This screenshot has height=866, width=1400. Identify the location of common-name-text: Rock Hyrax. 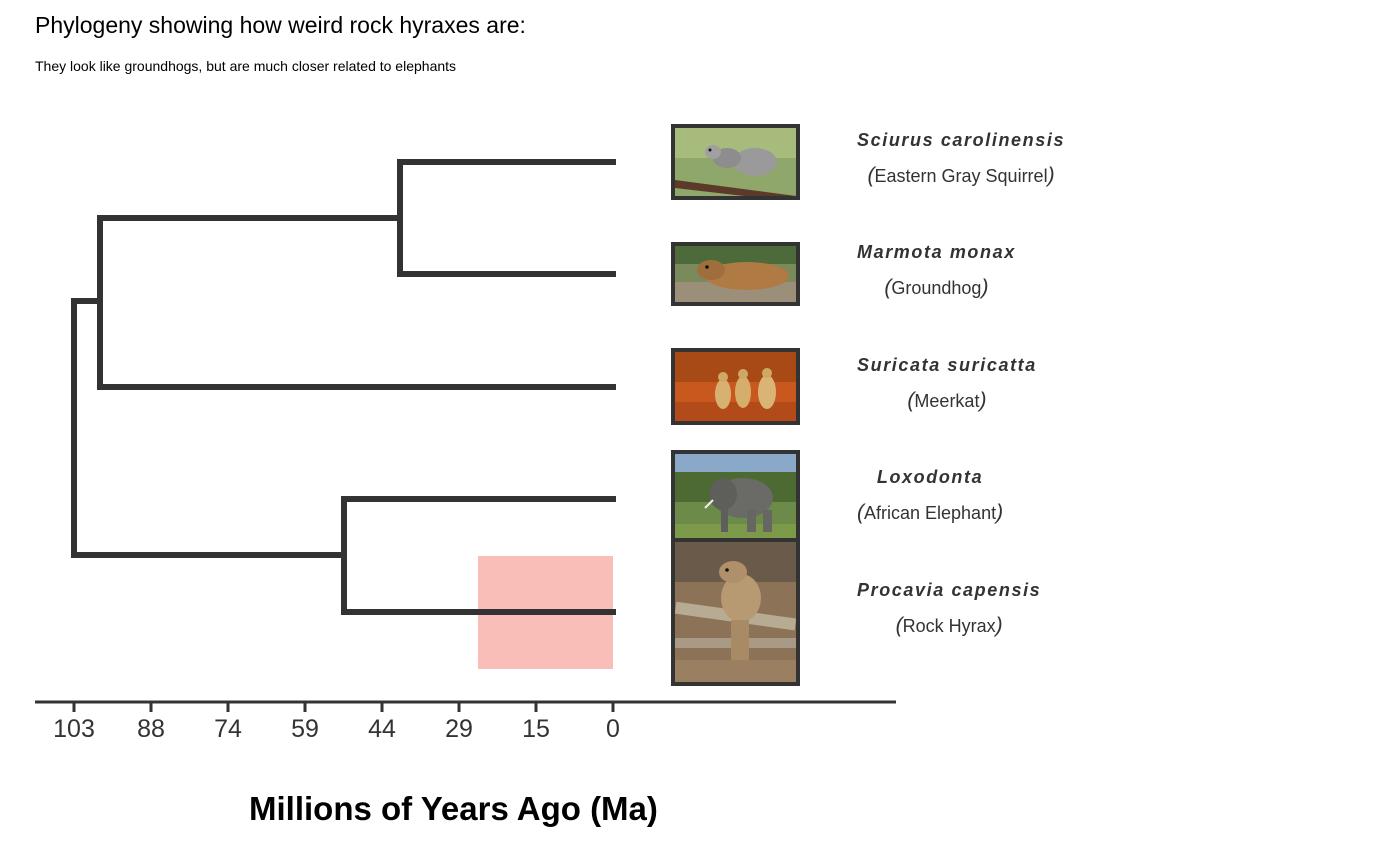
(949, 626).